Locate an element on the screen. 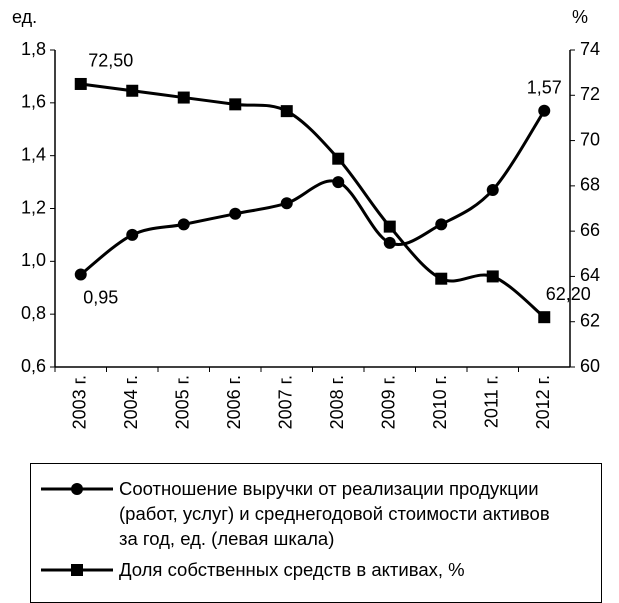 The image size is (619, 603). y-tick-label: 1,0 is located at coordinates (33, 260).